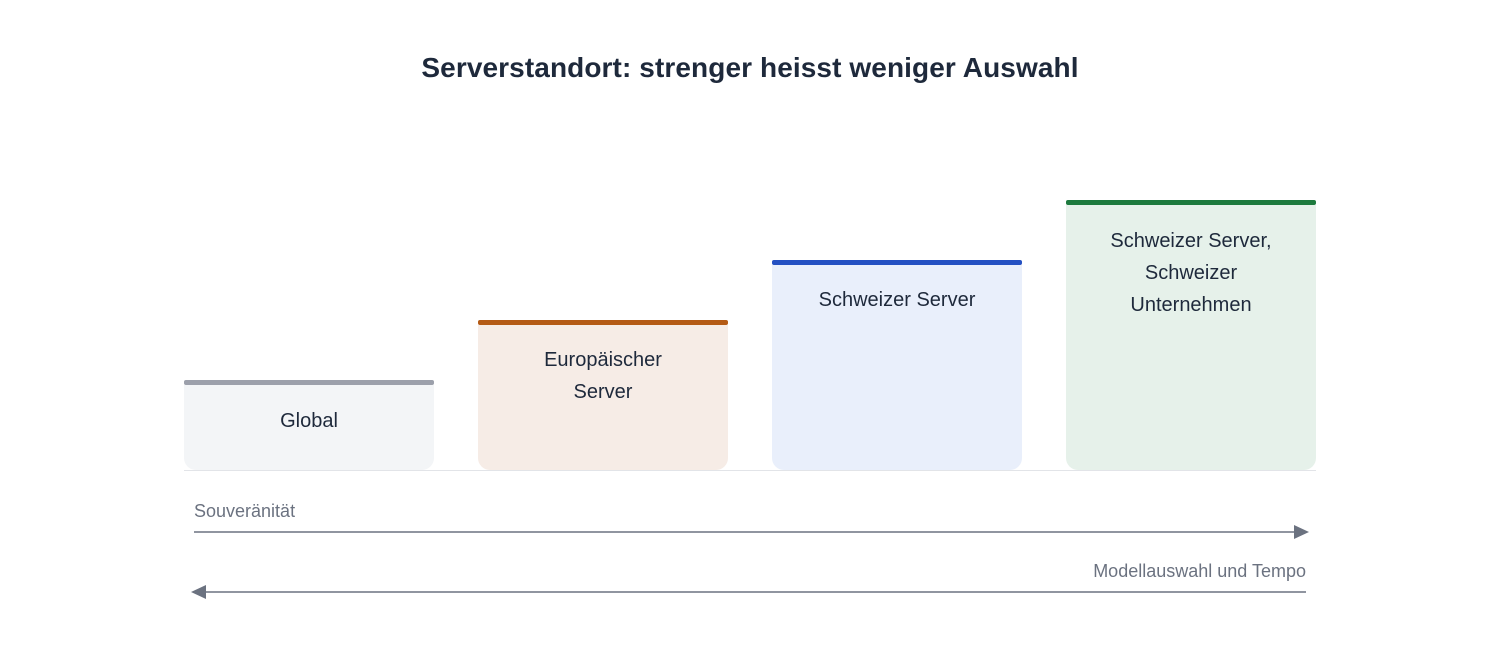 Image resolution: width=1500 pixels, height=650 pixels. What do you see at coordinates (897, 300) in the screenshot?
I see `level-label: Schweizer Server` at bounding box center [897, 300].